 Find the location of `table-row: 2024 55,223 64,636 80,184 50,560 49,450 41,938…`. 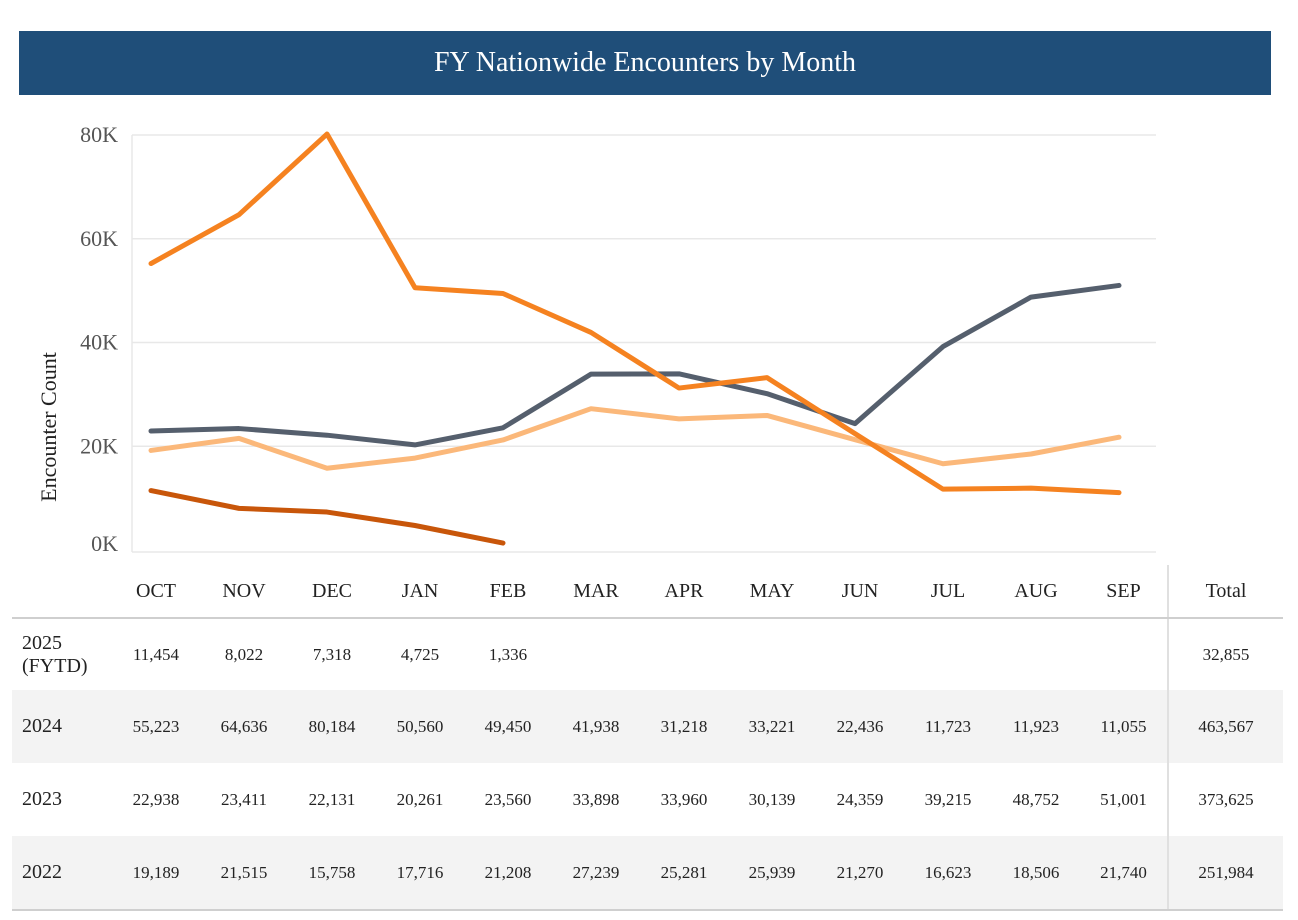

table-row: 2024 55,223 64,636 80,184 50,560 49,450 41,938… is located at coordinates (647, 726).